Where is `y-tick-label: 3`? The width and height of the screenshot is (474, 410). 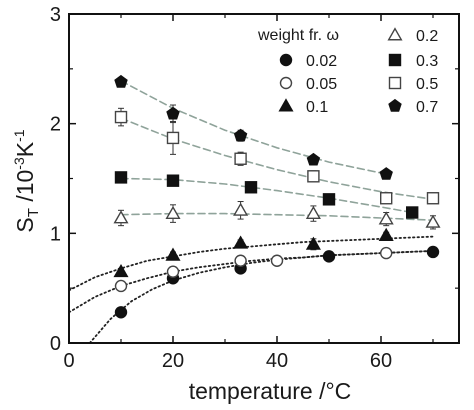 y-tick-label: 3 is located at coordinates (55, 15).